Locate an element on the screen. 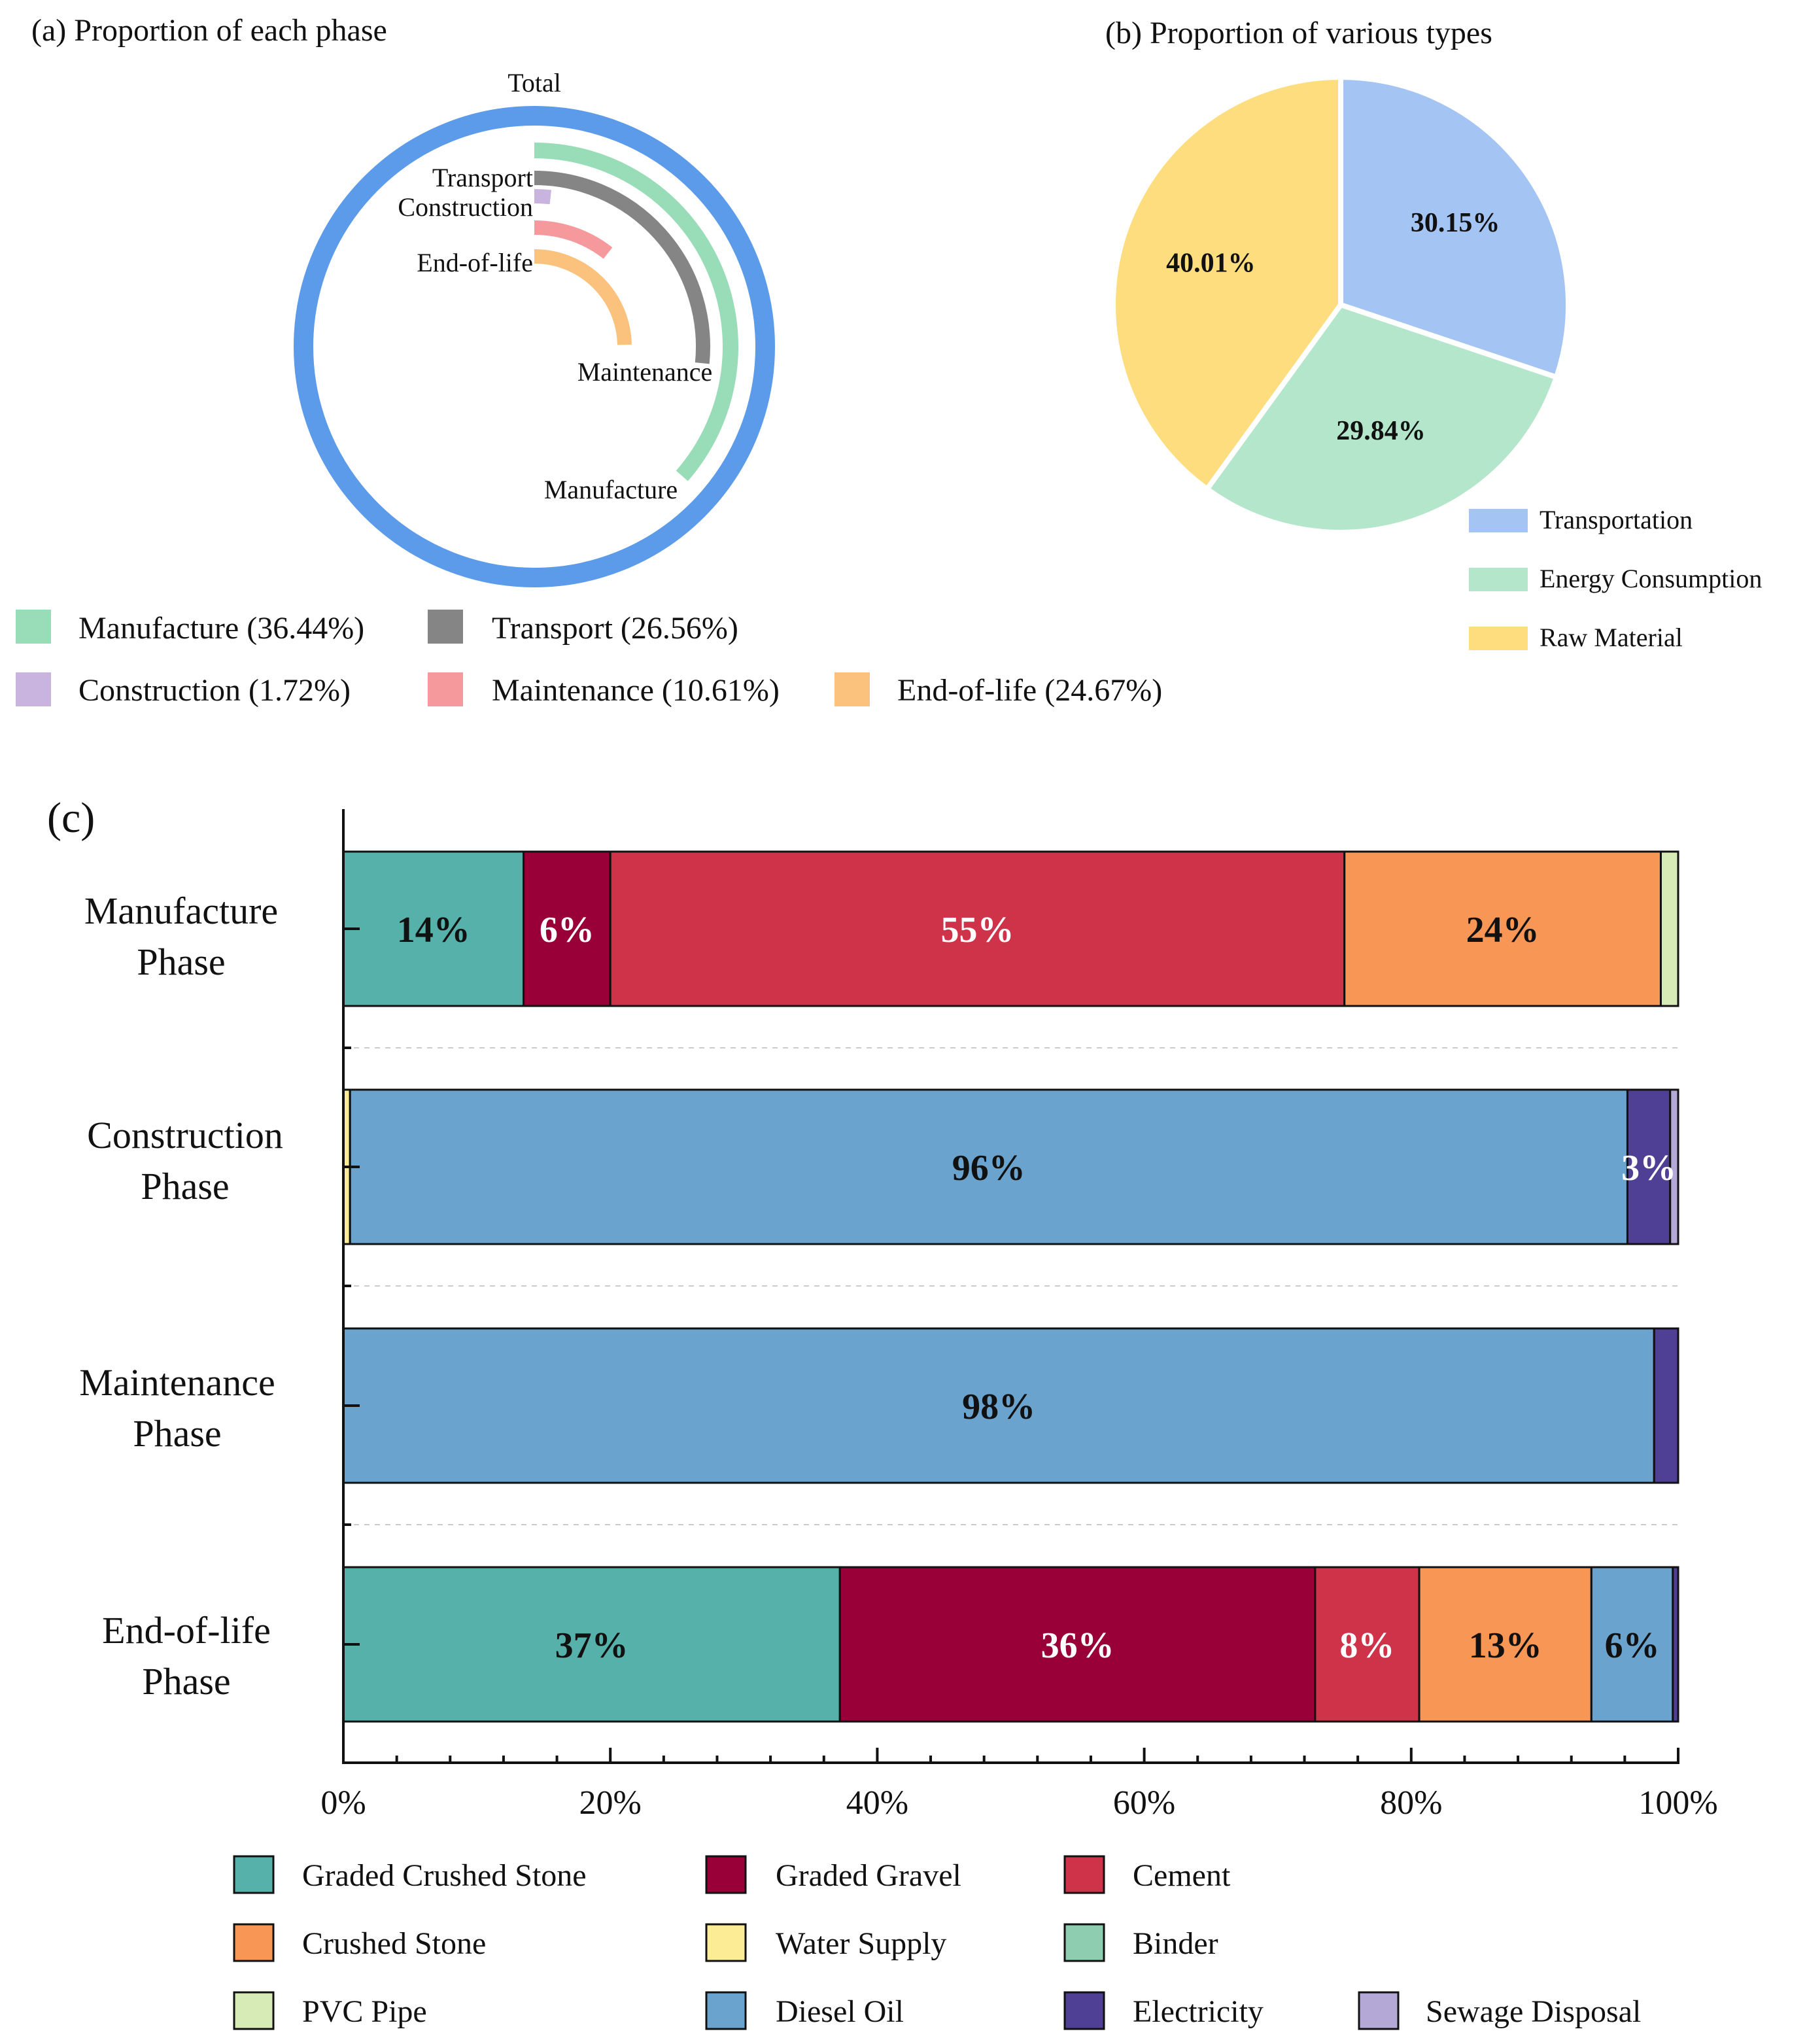  pie-label-raw-material: 40.01% is located at coordinates (1211, 264).